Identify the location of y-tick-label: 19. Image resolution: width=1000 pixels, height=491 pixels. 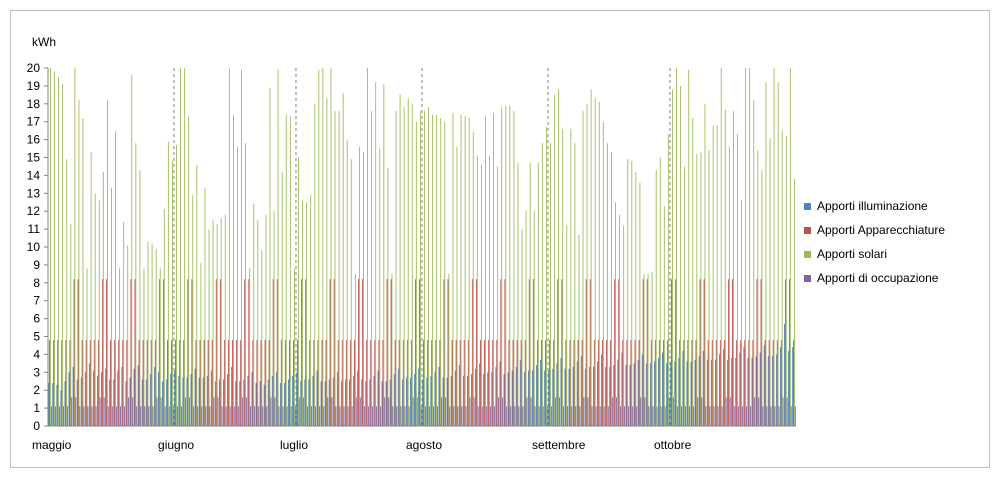
(34, 86).